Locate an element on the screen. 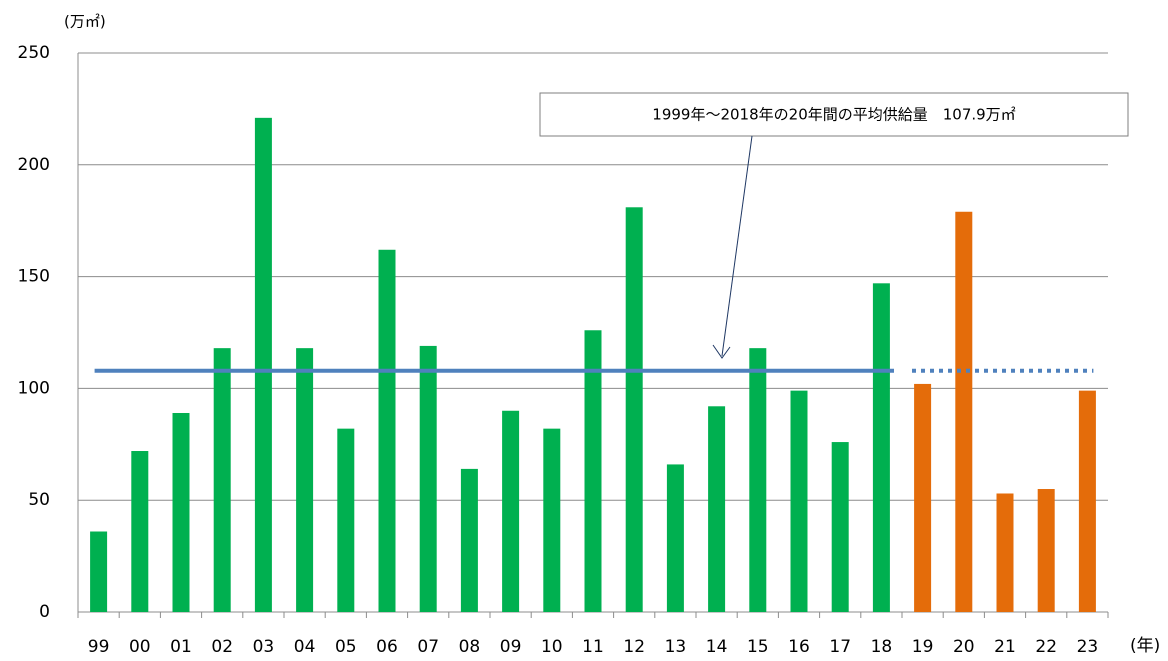 Image resolution: width=1168 pixels, height=661 pixels. x-tick-label: 15 is located at coordinates (758, 647).